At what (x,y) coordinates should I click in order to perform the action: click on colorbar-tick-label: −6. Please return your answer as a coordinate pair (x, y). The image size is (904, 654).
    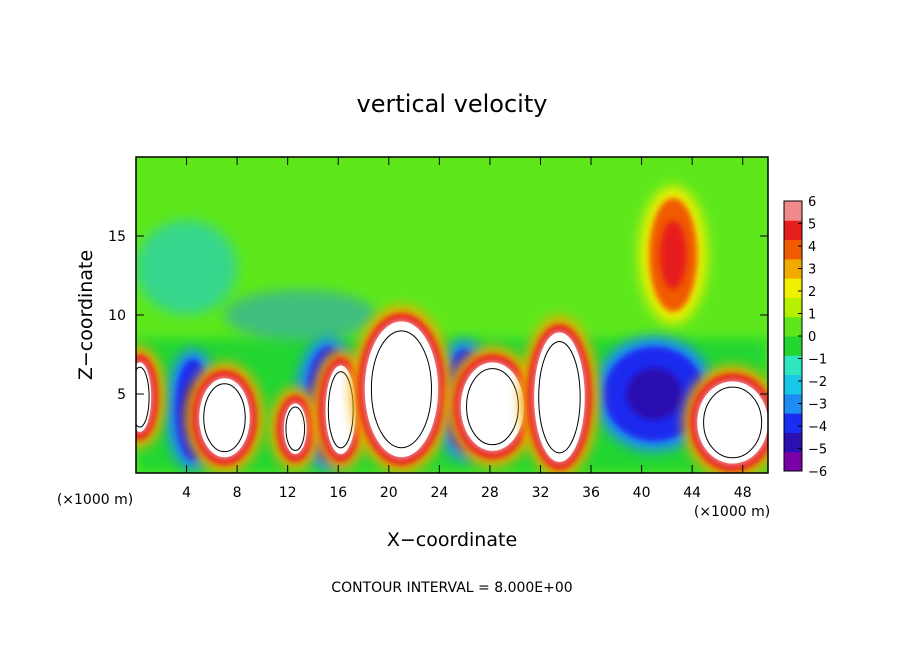
    Looking at the image, I should click on (817, 472).